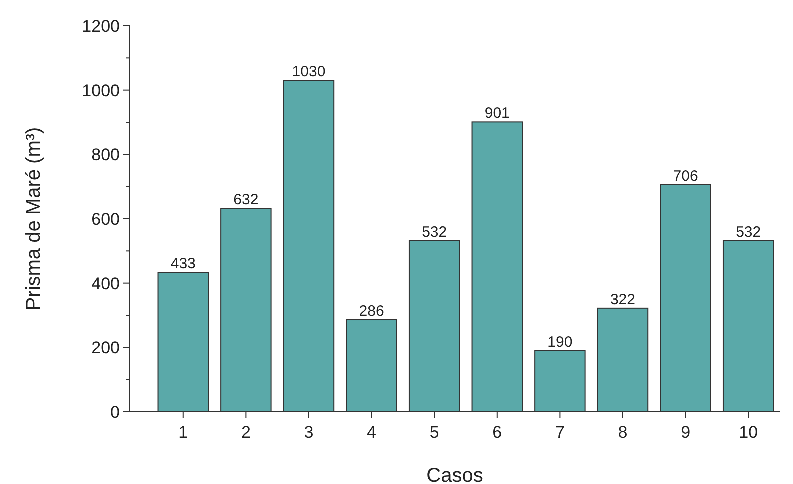  What do you see at coordinates (246, 200) in the screenshot?
I see `data-label: 632` at bounding box center [246, 200].